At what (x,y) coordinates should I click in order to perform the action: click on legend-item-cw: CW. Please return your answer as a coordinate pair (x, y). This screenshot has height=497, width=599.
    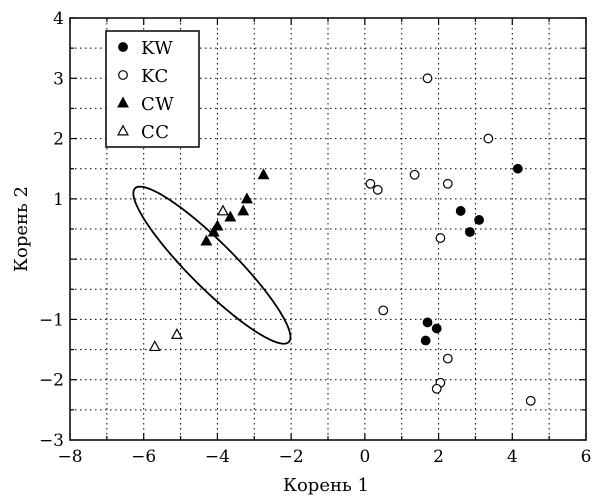
    Looking at the image, I should click on (145, 104).